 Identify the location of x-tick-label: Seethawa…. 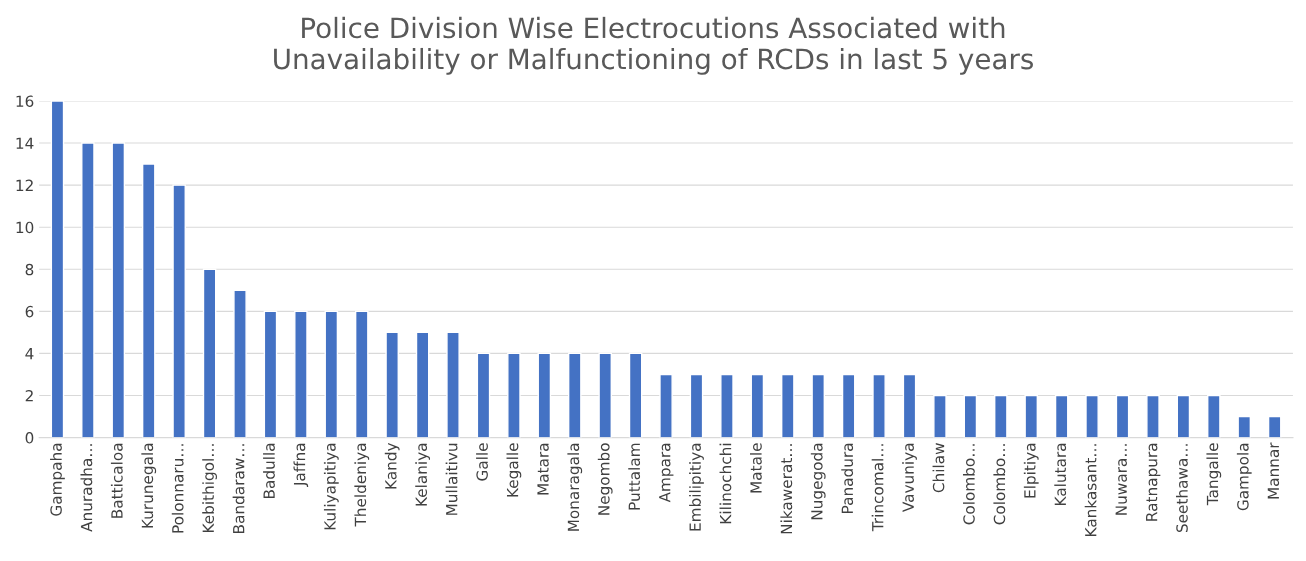
(1182, 488).